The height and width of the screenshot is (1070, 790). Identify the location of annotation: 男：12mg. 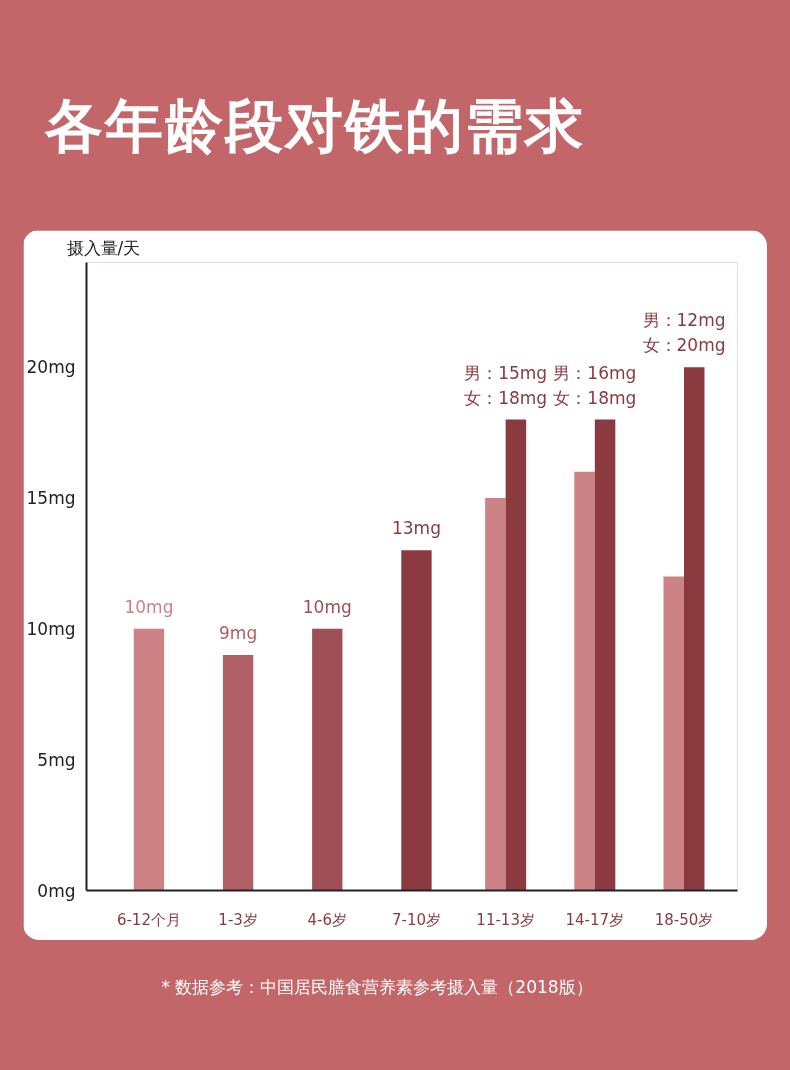
(684, 320).